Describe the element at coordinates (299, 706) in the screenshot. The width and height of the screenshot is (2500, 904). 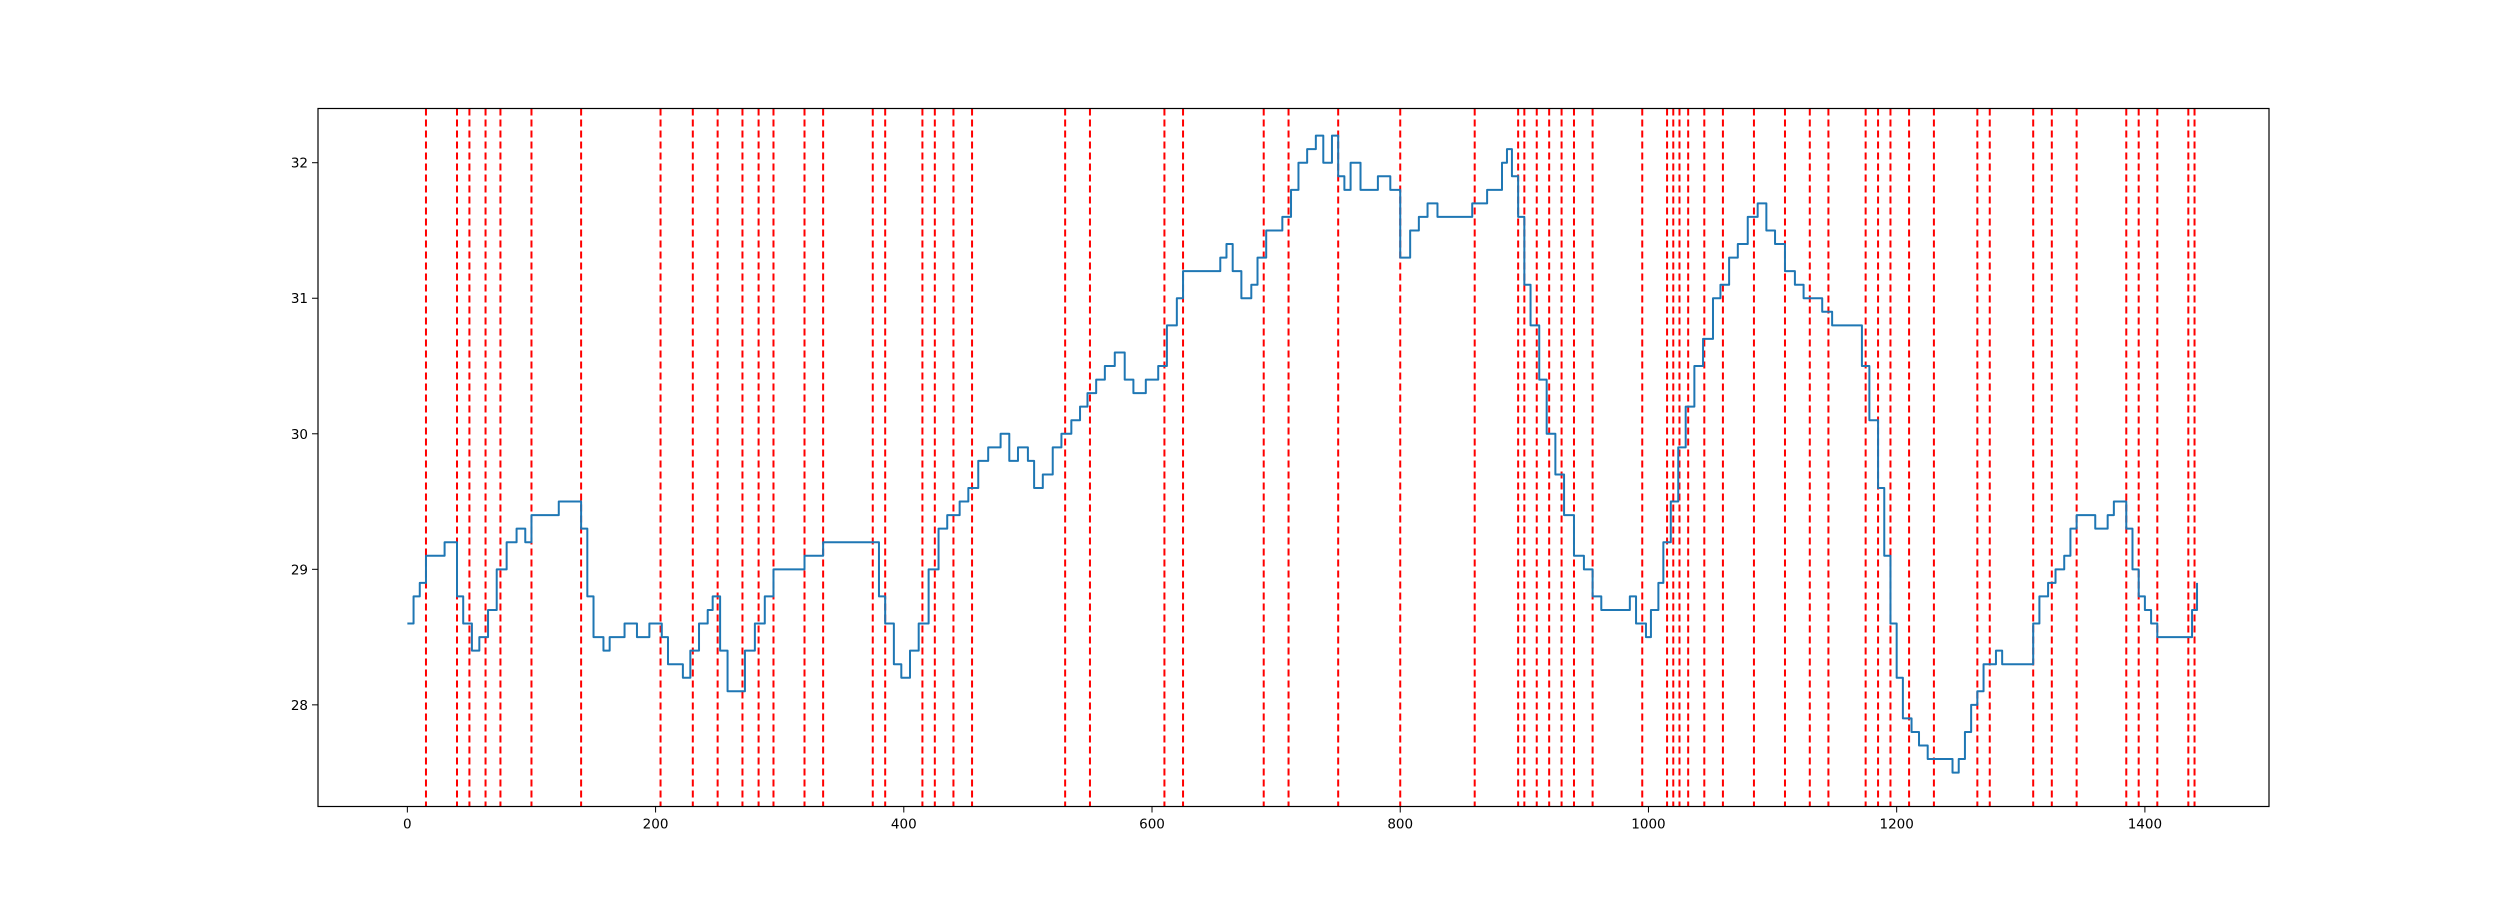
I see `y-tick-label-28: 28` at that location.